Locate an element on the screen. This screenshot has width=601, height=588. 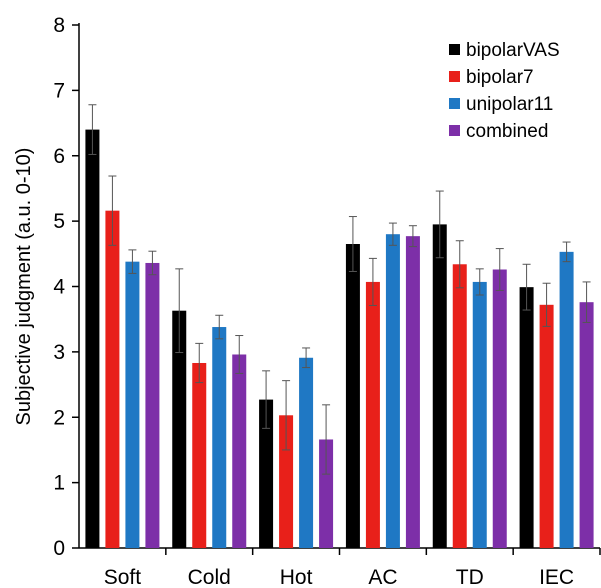
x-category-label: IEC is located at coordinates (556, 577).